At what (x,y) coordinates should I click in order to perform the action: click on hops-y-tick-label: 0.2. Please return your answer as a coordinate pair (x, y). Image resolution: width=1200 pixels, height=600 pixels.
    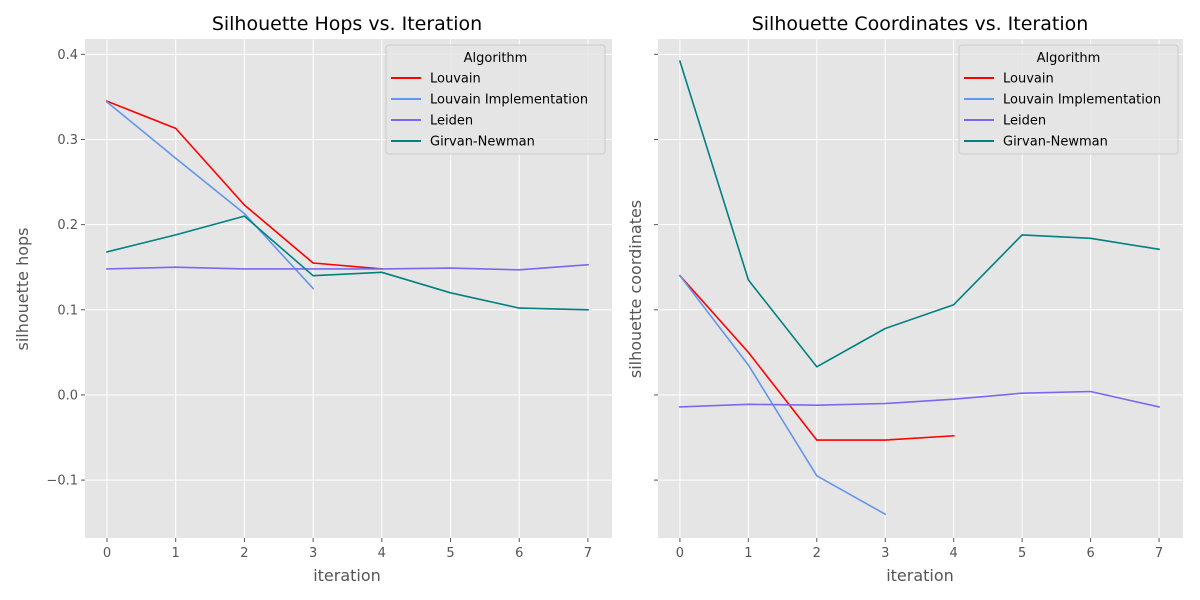
    Looking at the image, I should click on (67, 225).